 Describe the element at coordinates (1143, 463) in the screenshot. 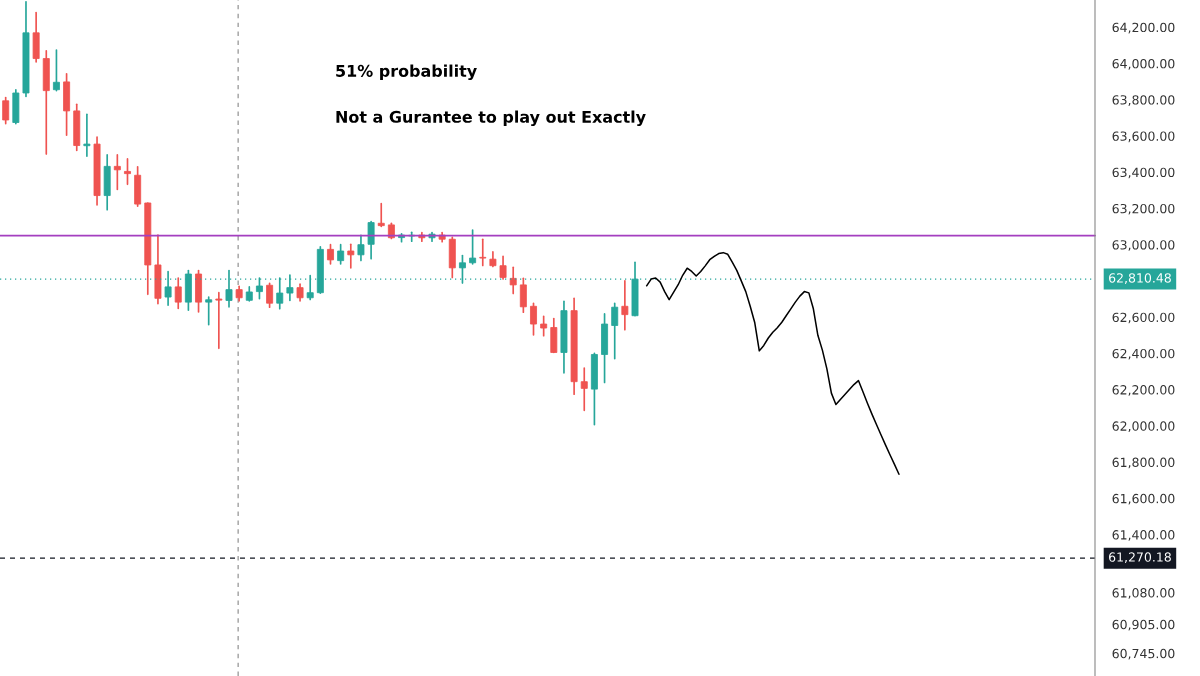

I see `y-tick-label: 61,800.00` at that location.